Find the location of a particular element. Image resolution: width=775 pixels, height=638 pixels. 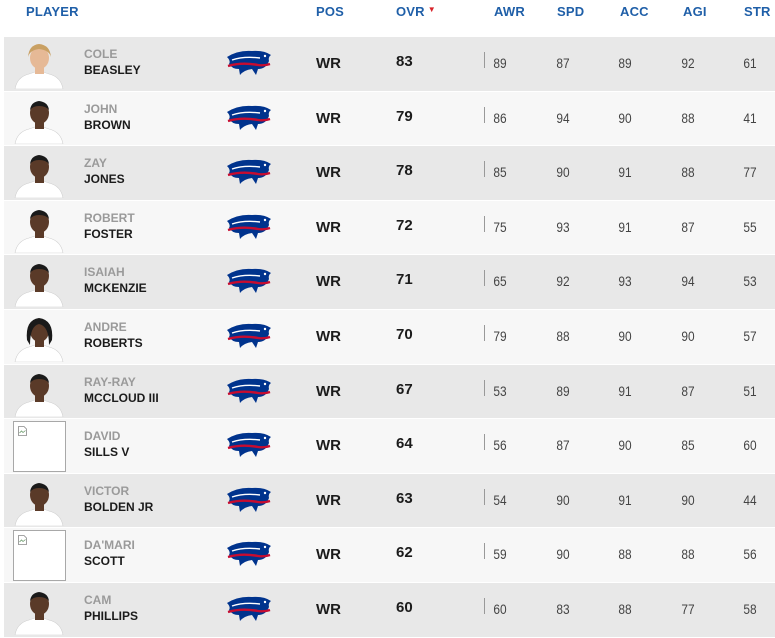

stat-spd: 87 is located at coordinates (563, 445).